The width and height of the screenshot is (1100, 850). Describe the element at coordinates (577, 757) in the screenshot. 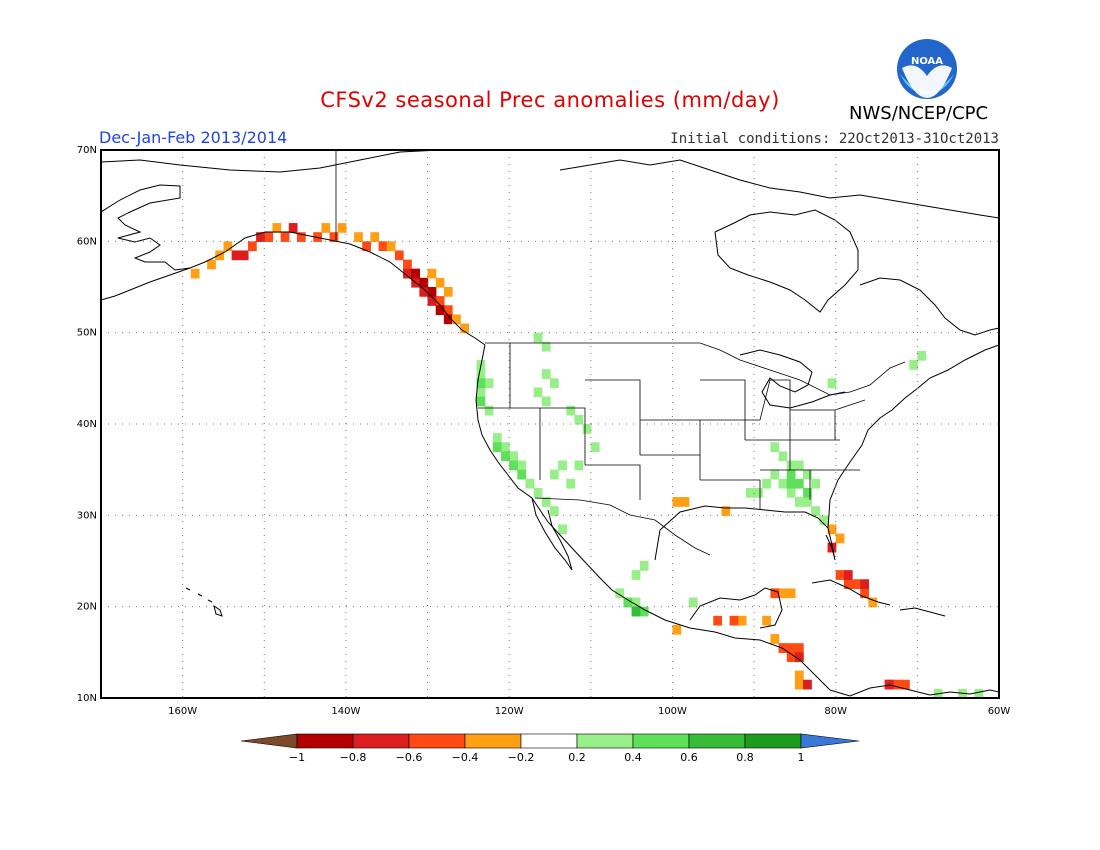

I see `colorbar-label: 0.2` at that location.